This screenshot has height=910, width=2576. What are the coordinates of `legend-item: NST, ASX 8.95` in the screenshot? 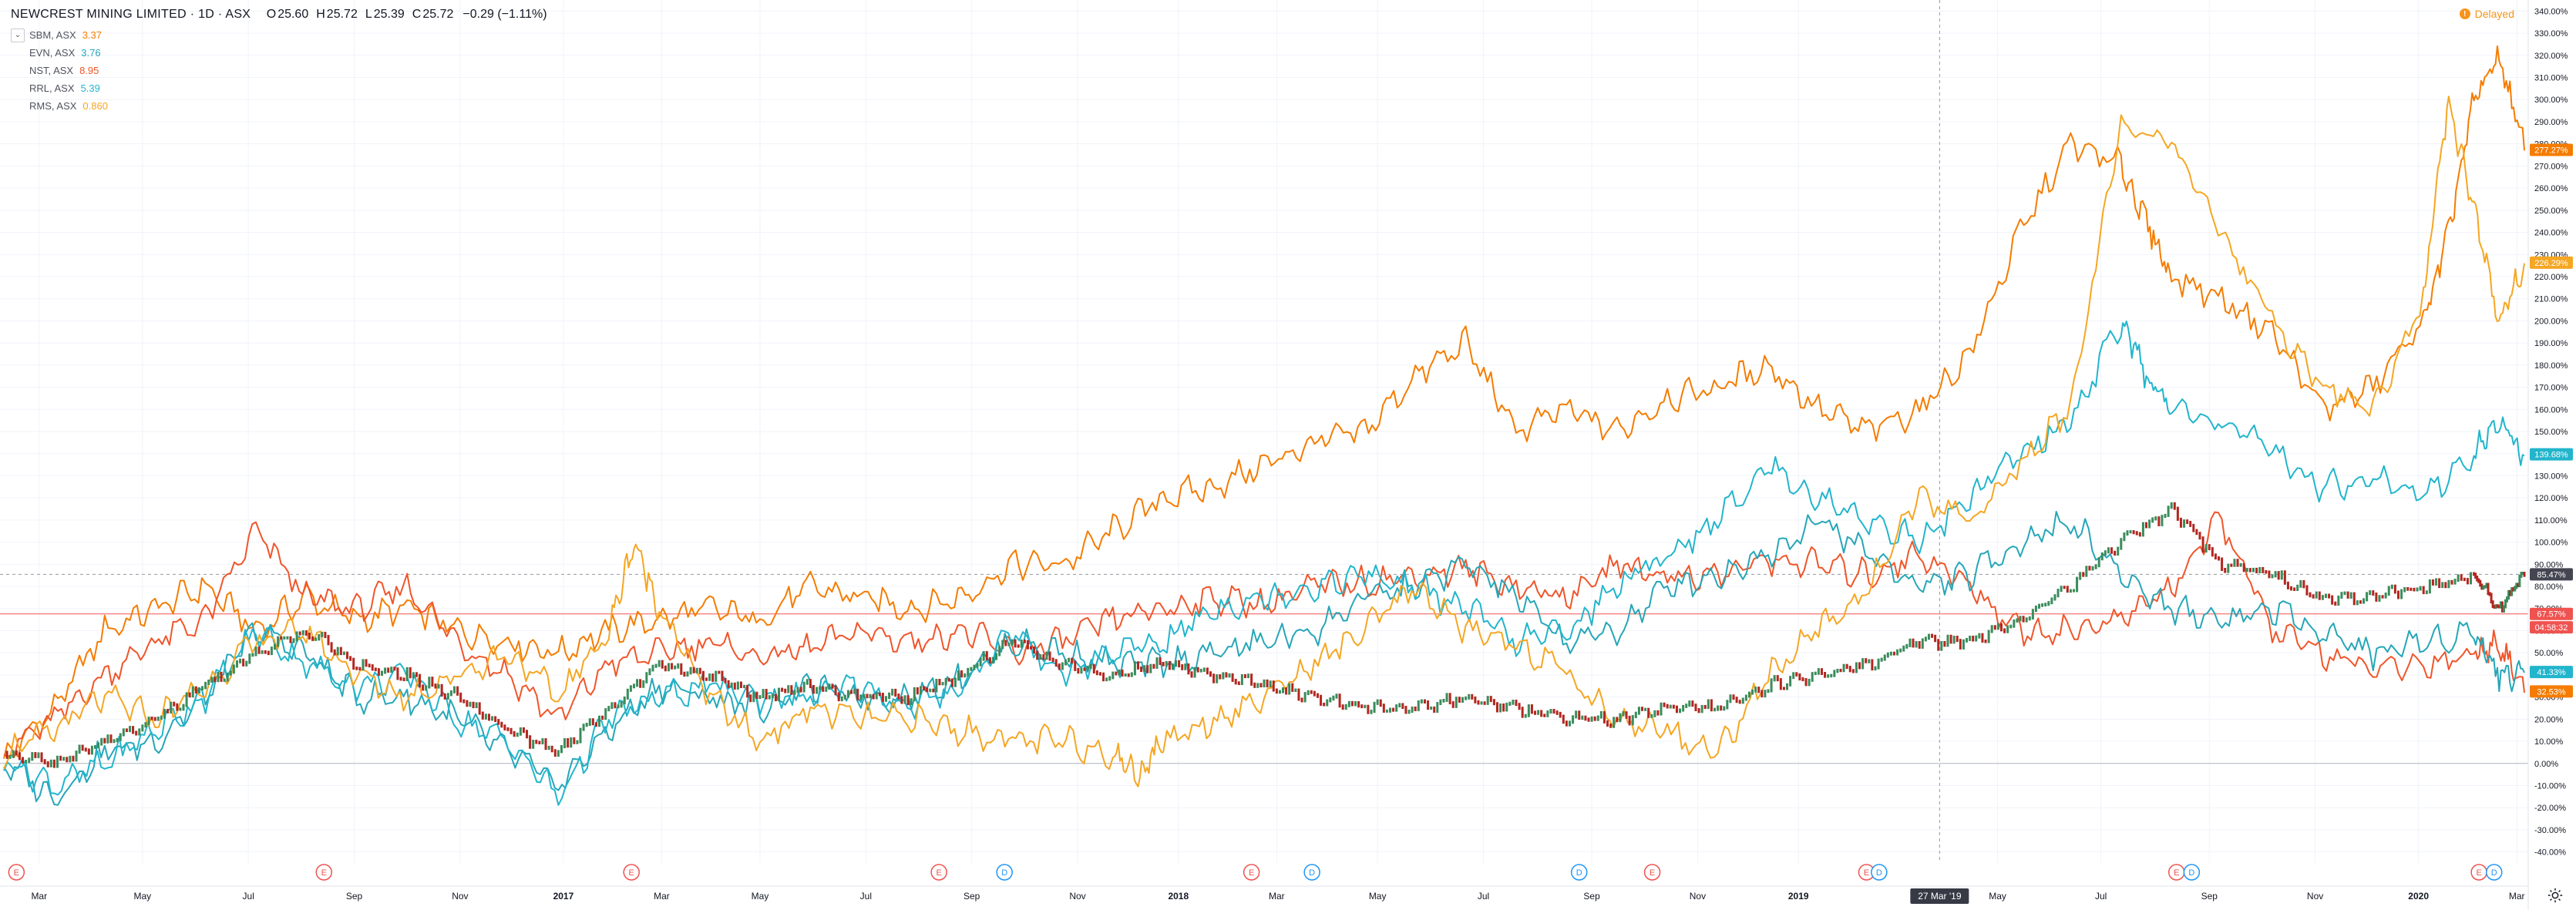 It's located at (59, 70).